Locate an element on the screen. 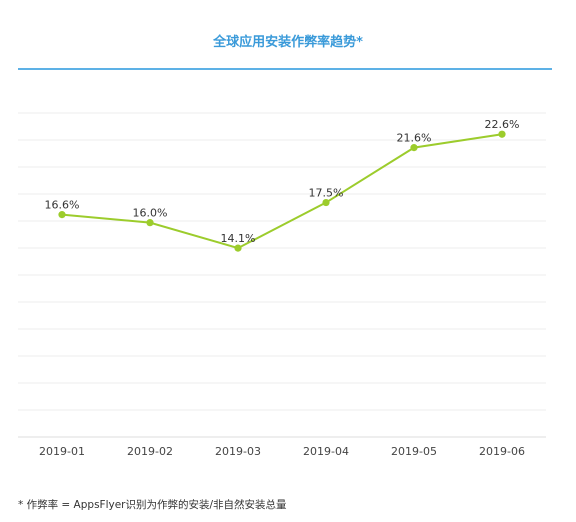 The height and width of the screenshot is (522, 576). data-label: 16.0% is located at coordinates (150, 213).